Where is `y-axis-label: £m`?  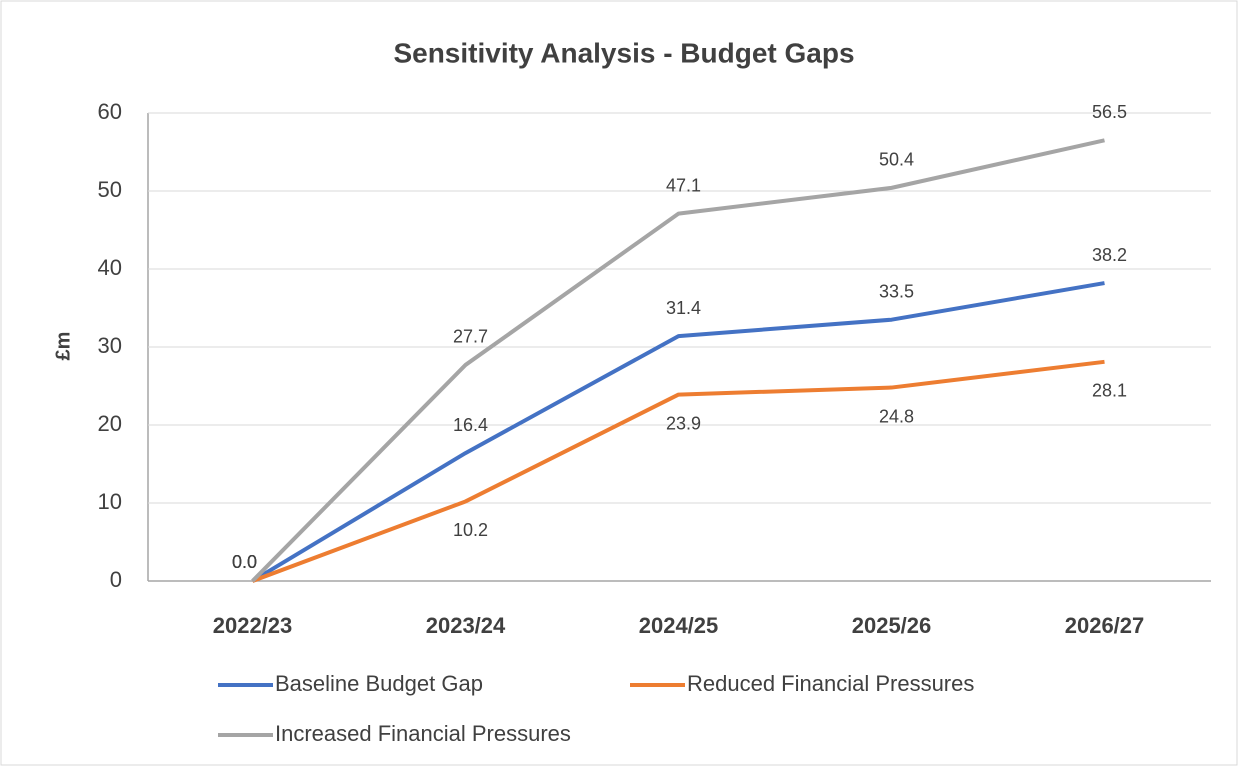 y-axis-label: £m is located at coordinates (63, 346).